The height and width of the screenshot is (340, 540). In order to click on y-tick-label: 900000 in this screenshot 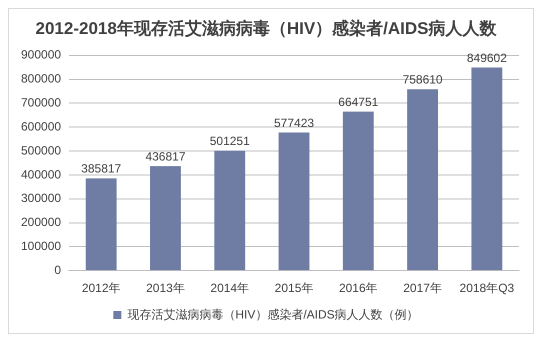, I will do `click(41, 55)`.